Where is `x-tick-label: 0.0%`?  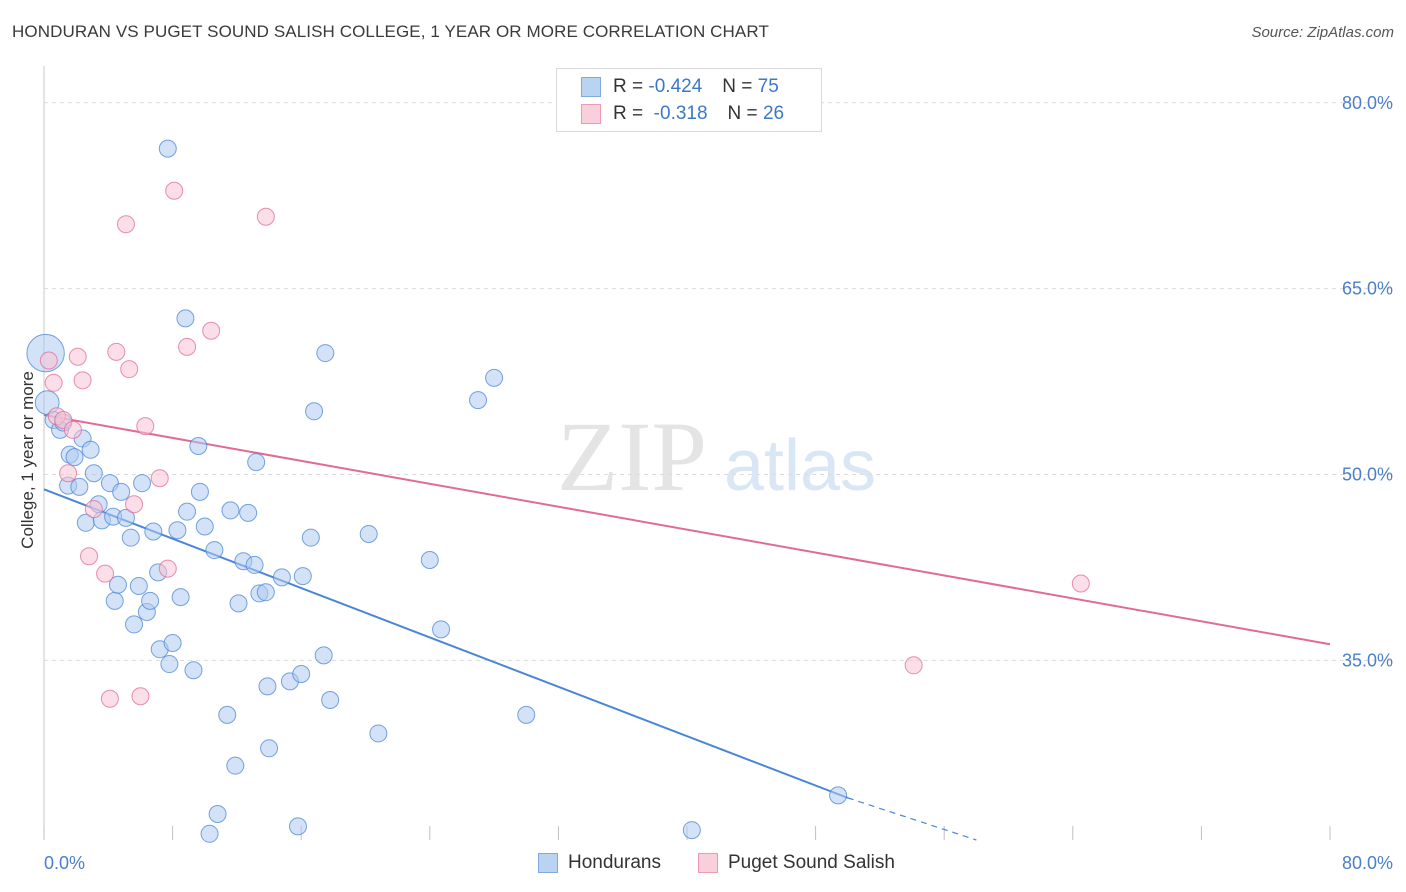
x-tick-label: 0.0% is located at coordinates (64, 863).